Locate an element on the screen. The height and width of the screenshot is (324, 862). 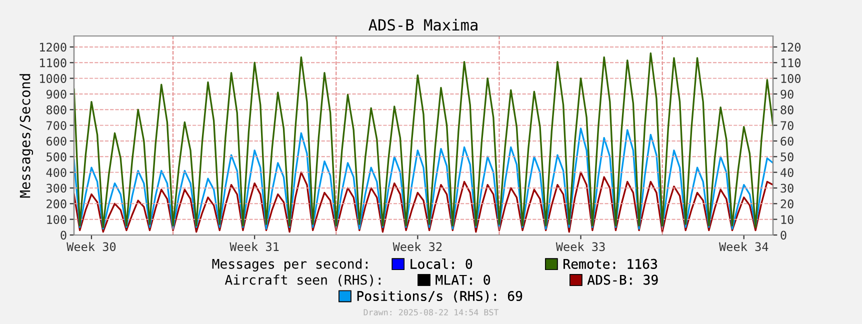
y-tick-label: 1000 is located at coordinates (53, 78).